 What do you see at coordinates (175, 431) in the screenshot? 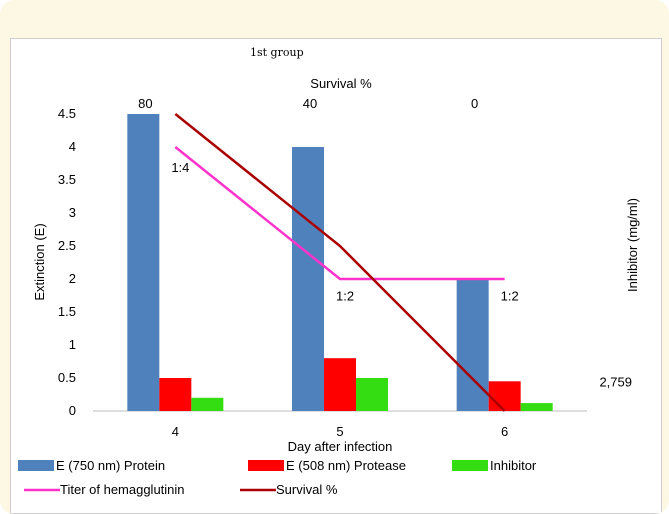
I see `x-tick-label: 4` at bounding box center [175, 431].